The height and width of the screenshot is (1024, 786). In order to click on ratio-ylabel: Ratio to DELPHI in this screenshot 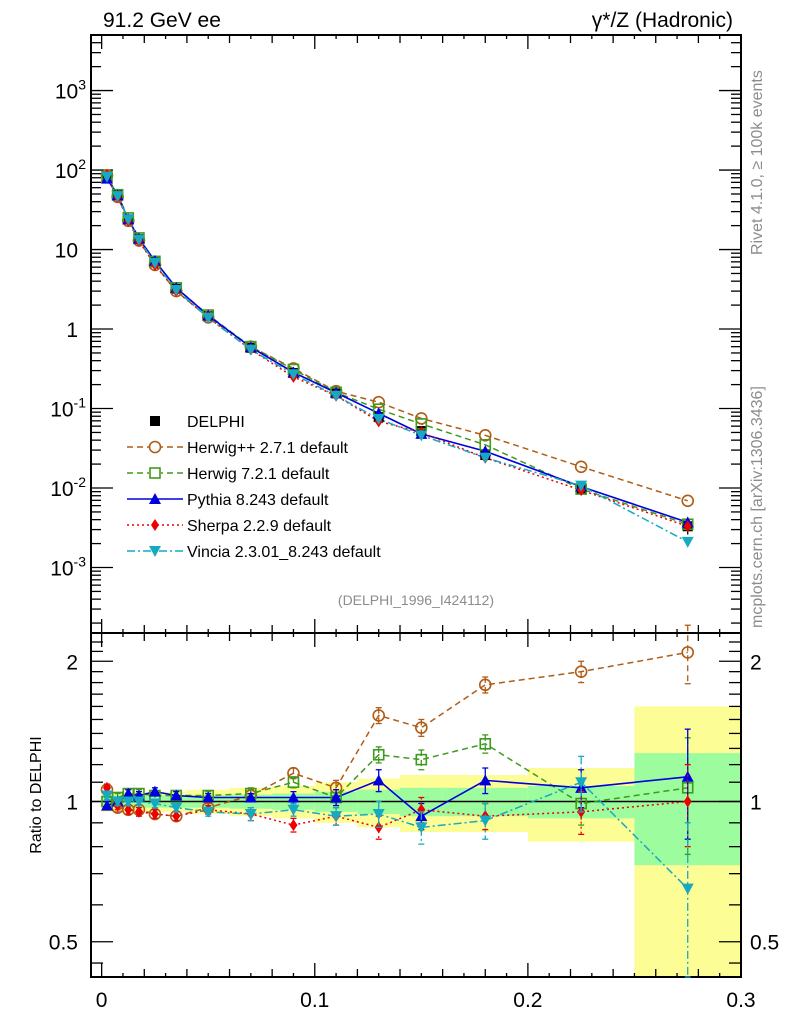, I will do `click(36, 794)`.